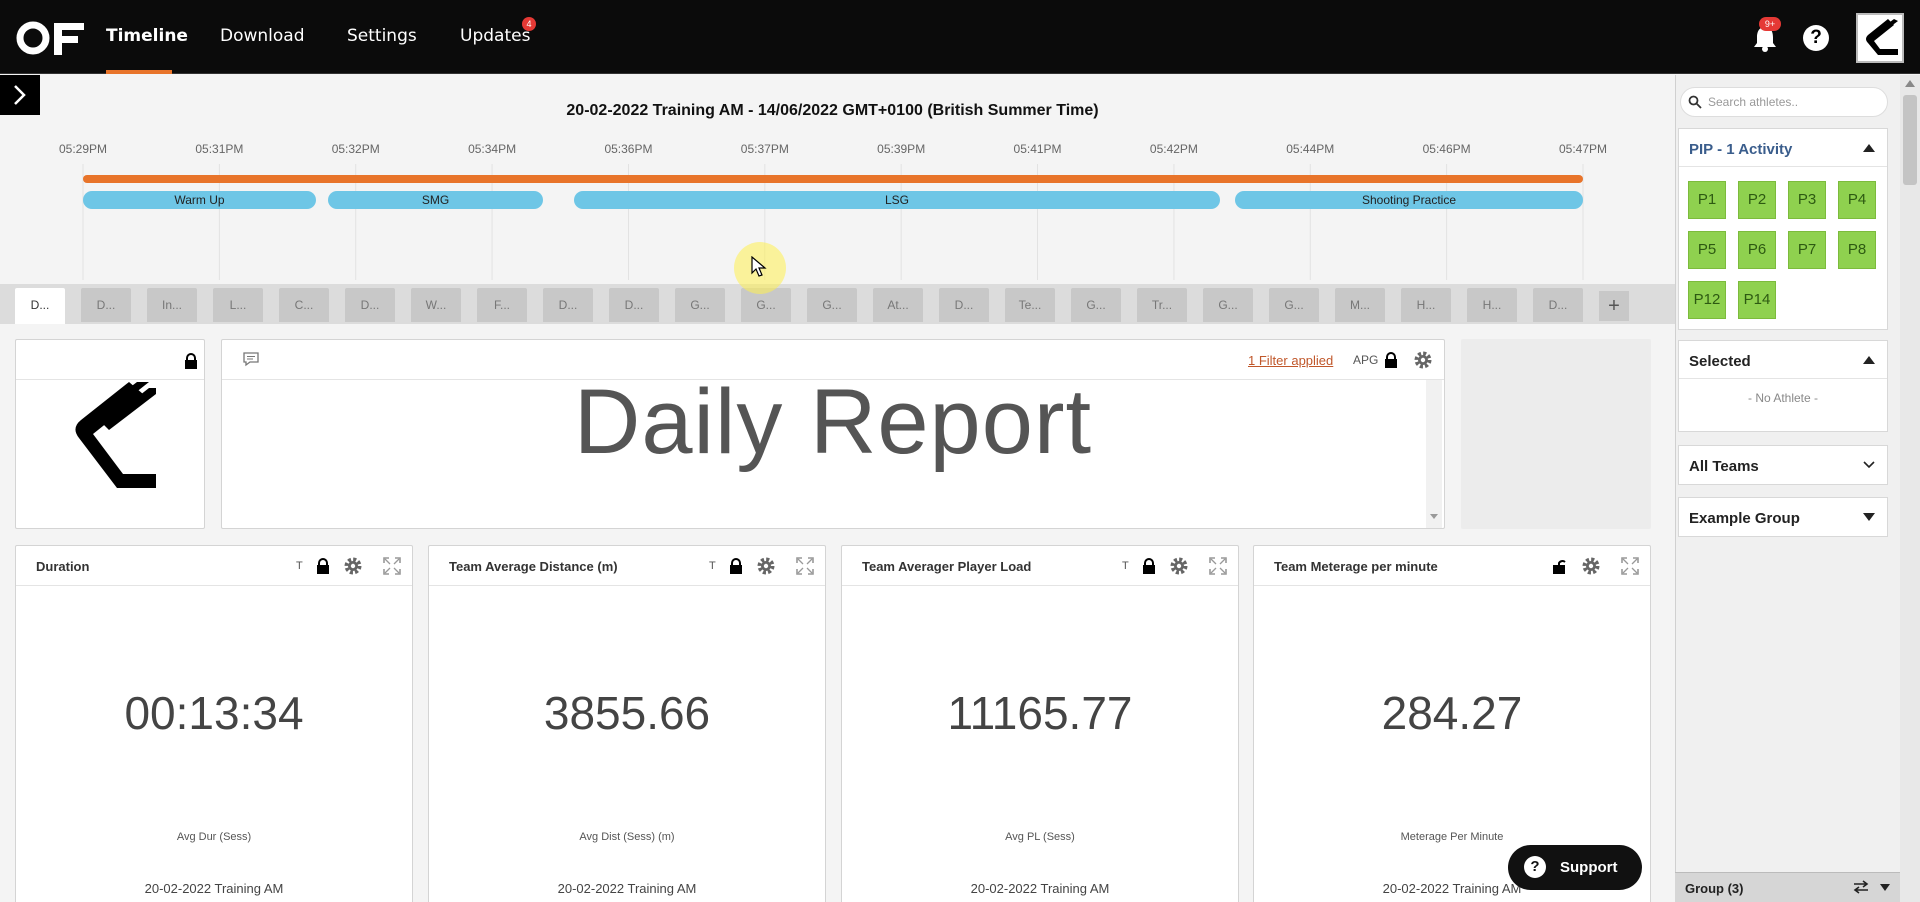  I want to click on logo-panel, so click(110, 434).